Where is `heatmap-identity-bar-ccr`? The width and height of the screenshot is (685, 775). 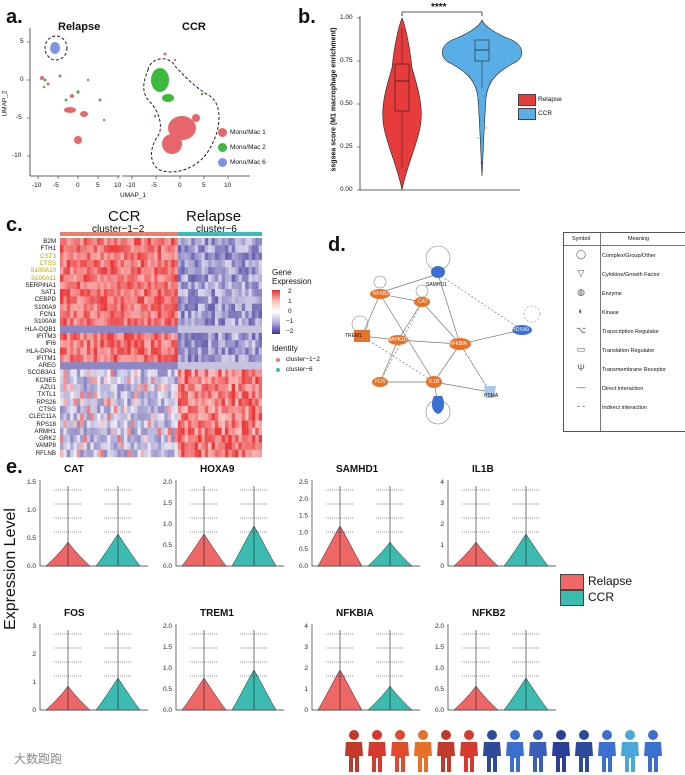 heatmap-identity-bar-ccr is located at coordinates (119, 234).